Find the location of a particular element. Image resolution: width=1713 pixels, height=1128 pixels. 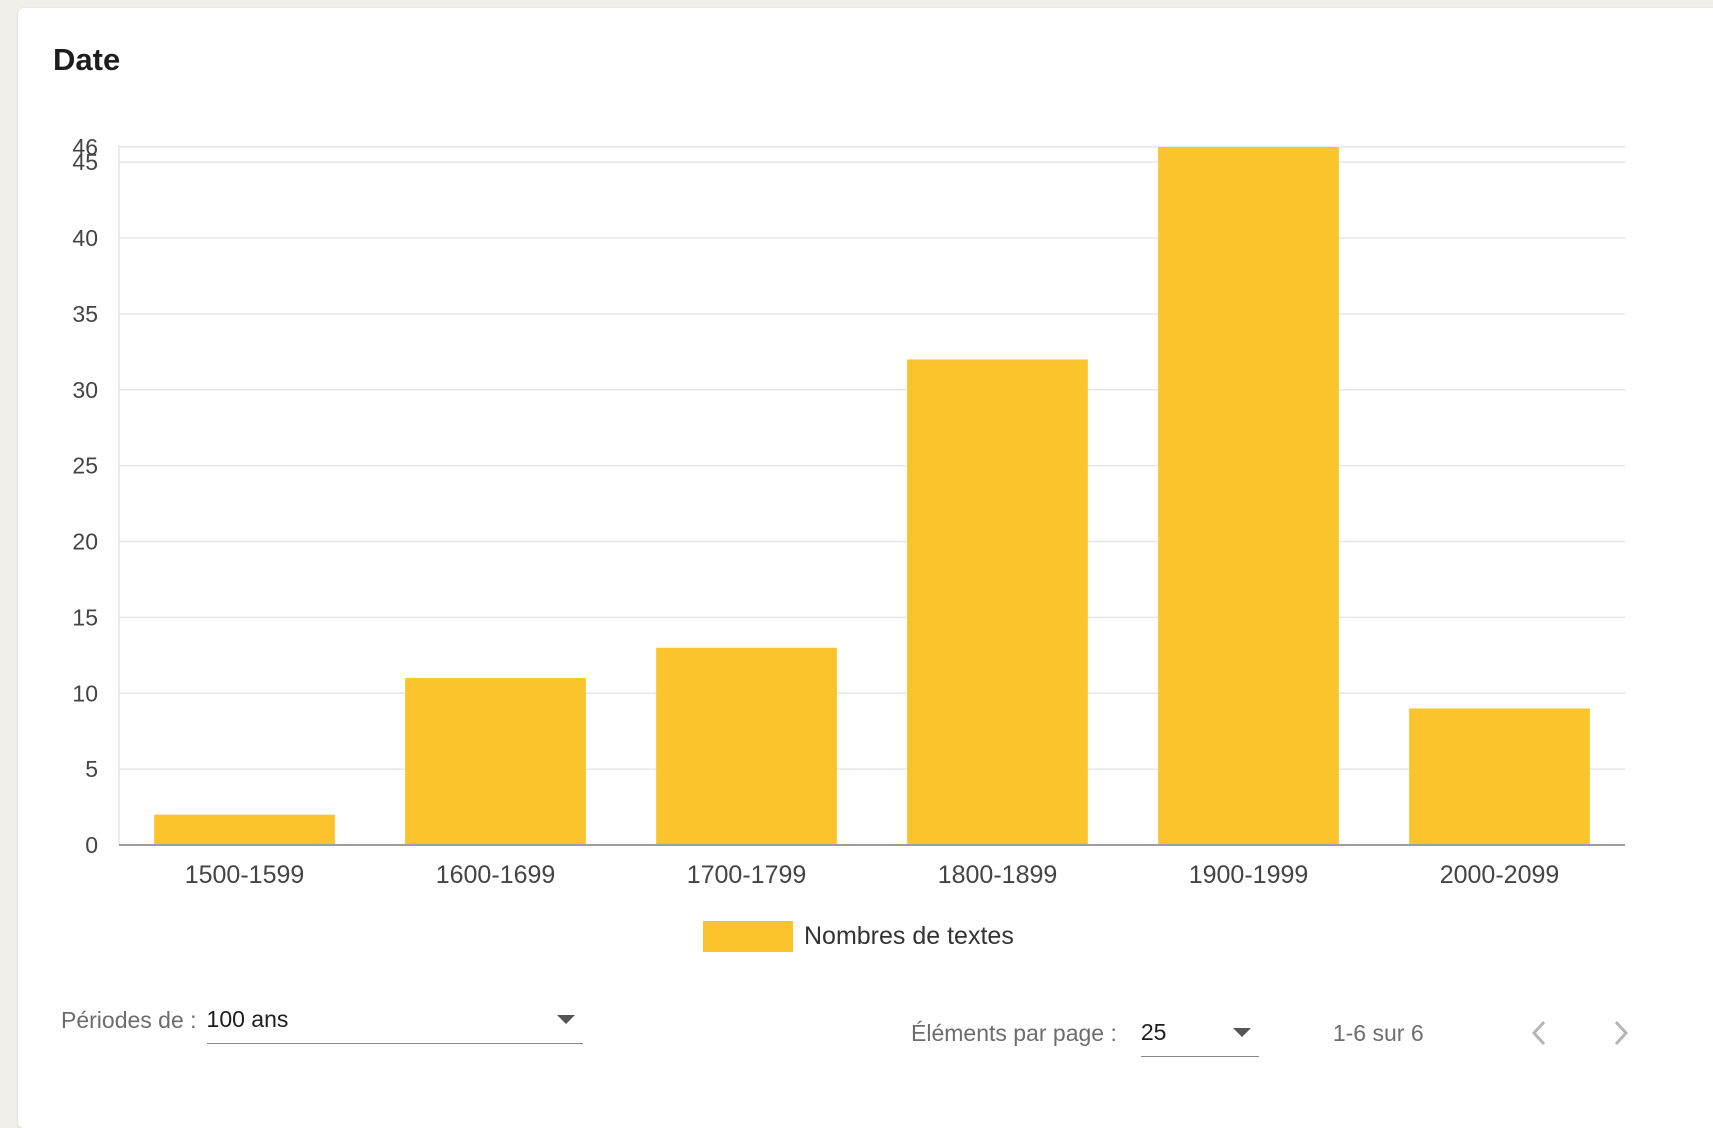

per-page-label: Éléments par page : is located at coordinates (1014, 1032).